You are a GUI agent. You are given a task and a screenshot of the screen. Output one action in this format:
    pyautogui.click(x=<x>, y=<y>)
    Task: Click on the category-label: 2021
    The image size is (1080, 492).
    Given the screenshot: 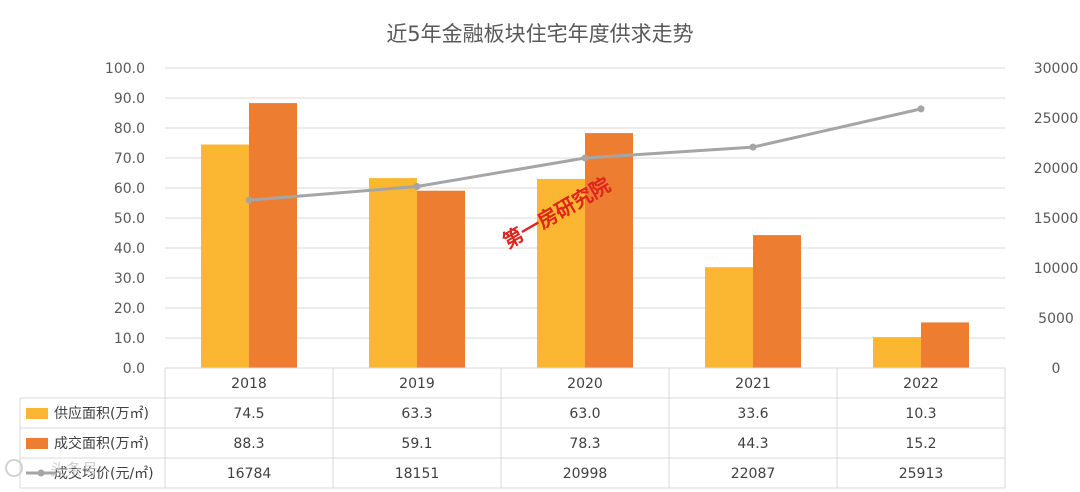 What is the action you would take?
    pyautogui.click(x=753, y=384)
    